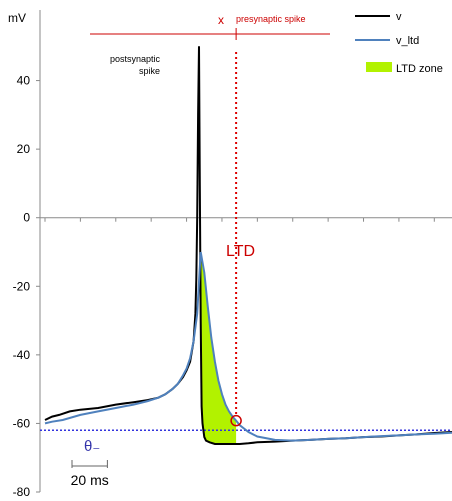  I want to click on y-tick-label: -80, so click(22, 492).